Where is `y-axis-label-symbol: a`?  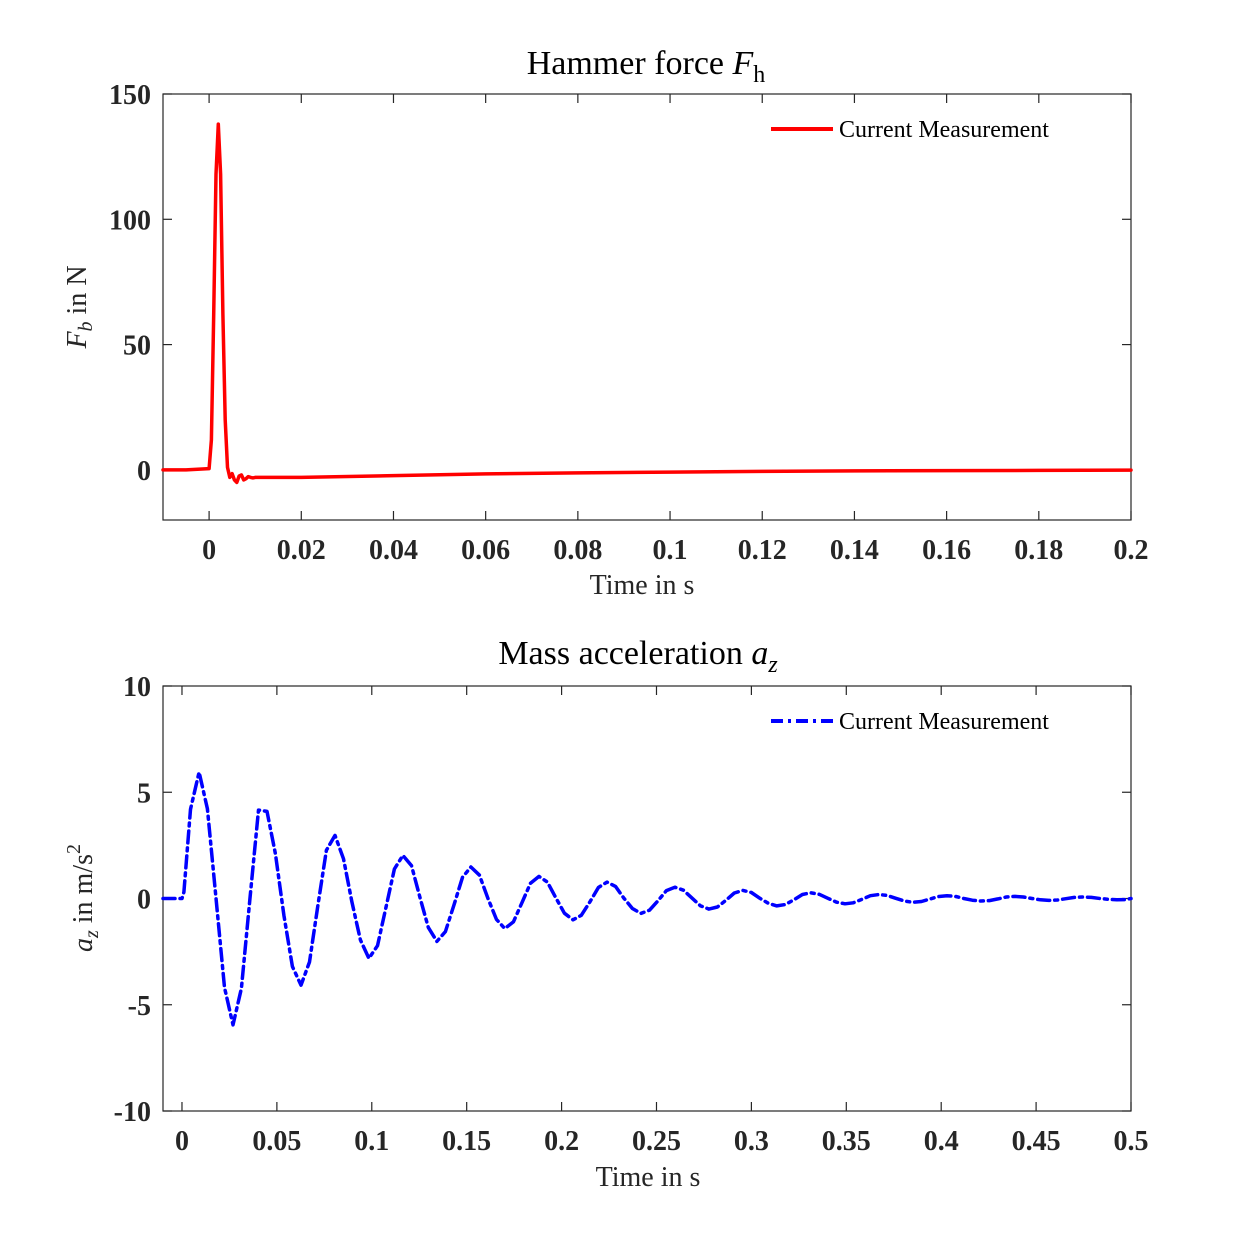
y-axis-label-symbol: a is located at coordinates (83, 945).